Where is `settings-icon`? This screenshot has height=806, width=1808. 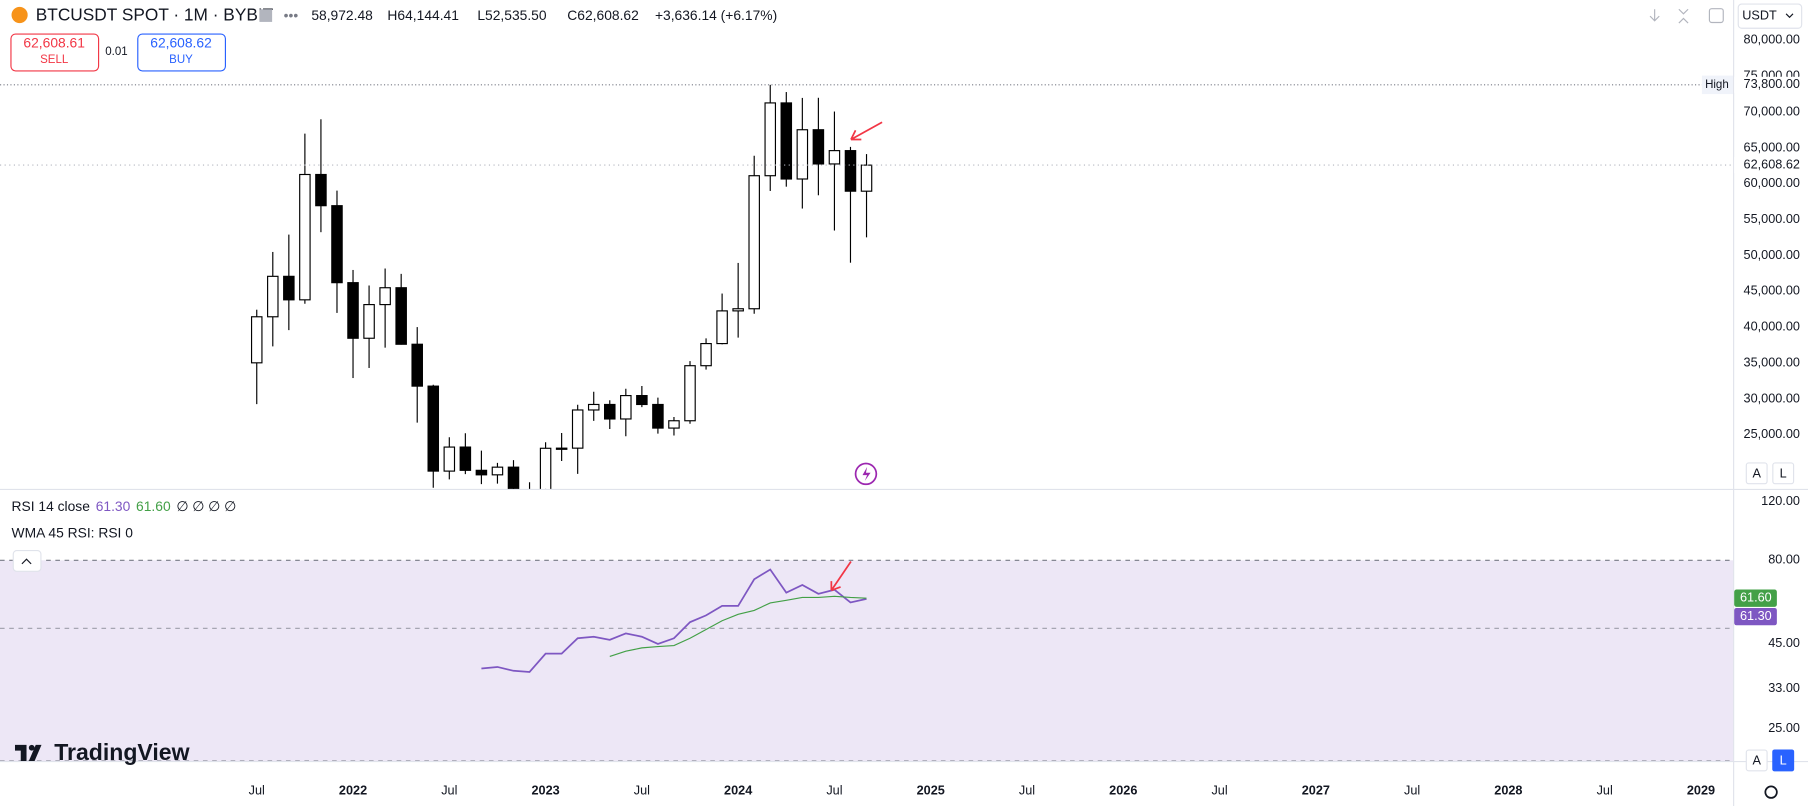 settings-icon is located at coordinates (1771, 792).